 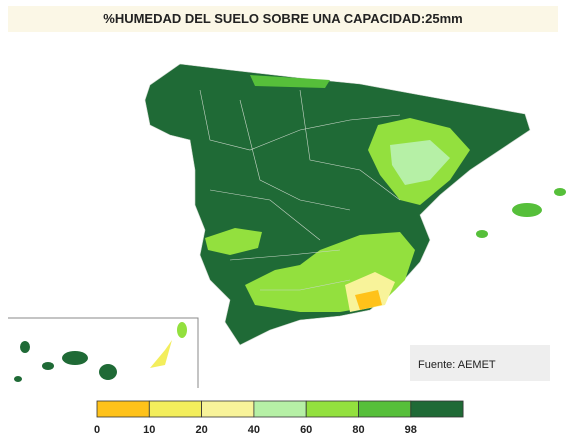 I want to click on canary-inset, so click(x=103, y=352).